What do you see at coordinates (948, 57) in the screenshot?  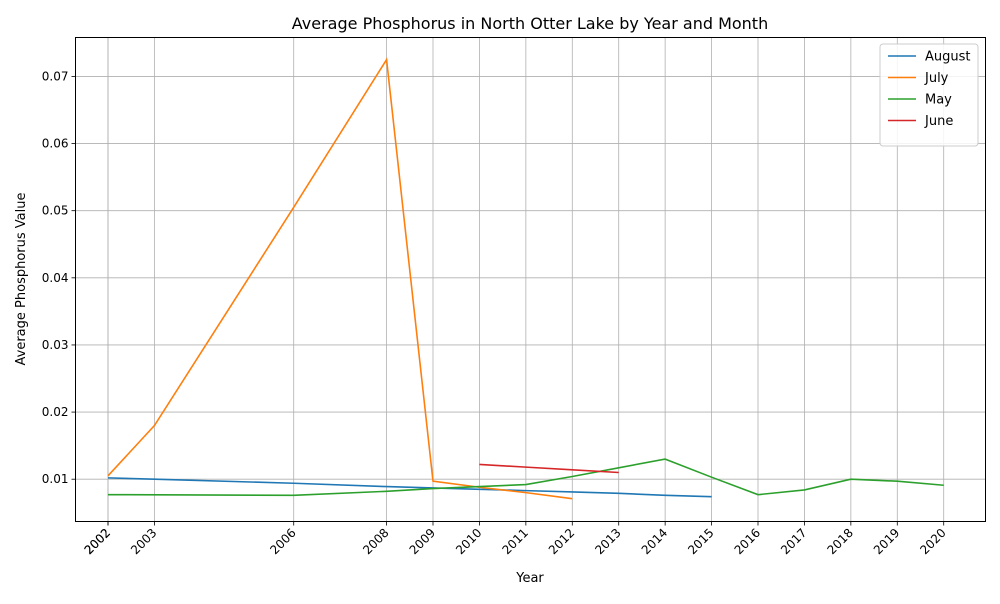 I see `legend-label-august: August` at bounding box center [948, 57].